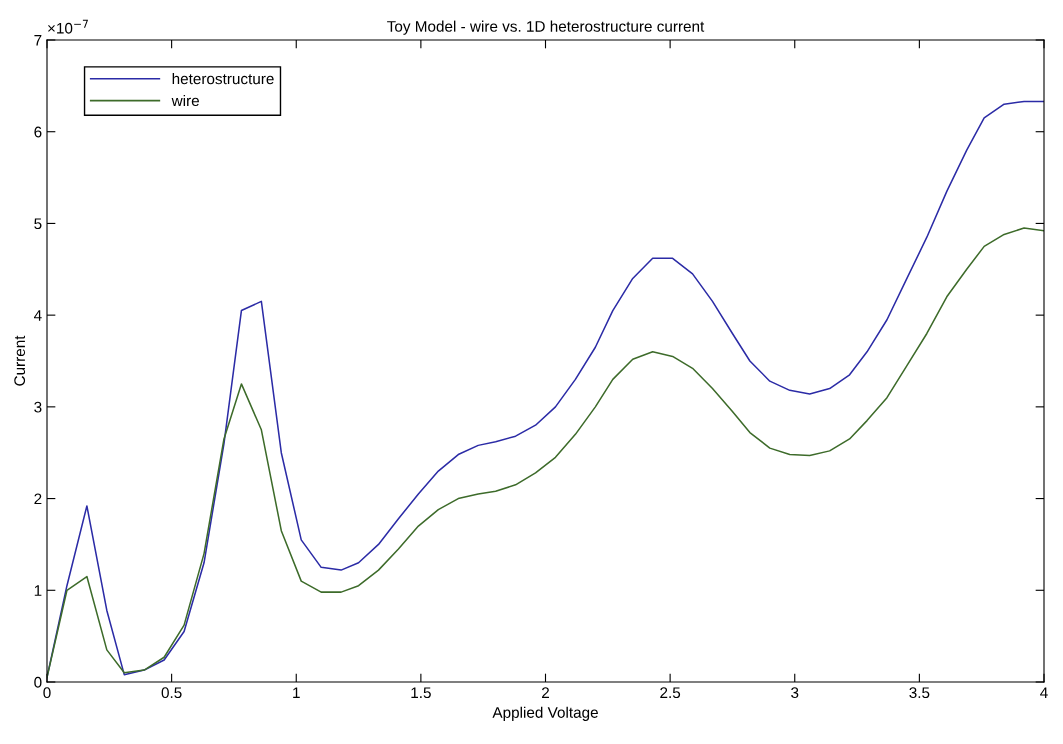 This screenshot has width=1063, height=744. I want to click on x-tick-label: 0.5, so click(171, 693).